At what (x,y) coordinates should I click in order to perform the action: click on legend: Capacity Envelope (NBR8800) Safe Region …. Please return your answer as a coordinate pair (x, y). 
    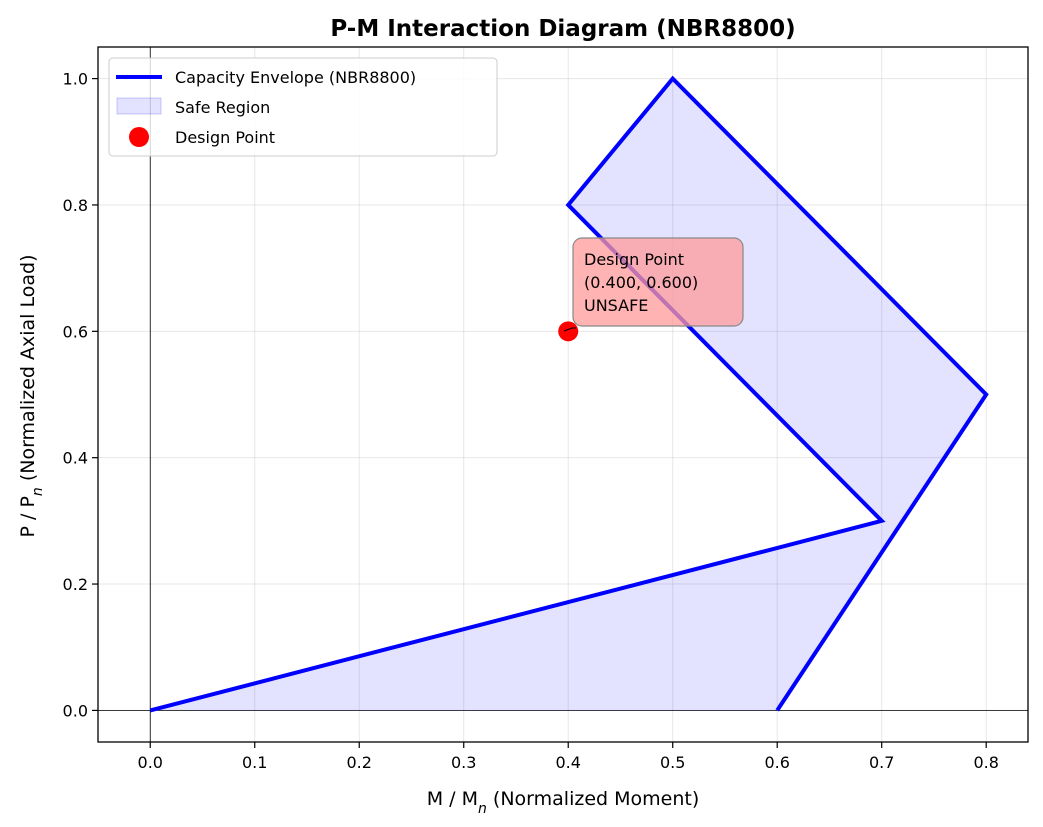
    Looking at the image, I should click on (303, 107).